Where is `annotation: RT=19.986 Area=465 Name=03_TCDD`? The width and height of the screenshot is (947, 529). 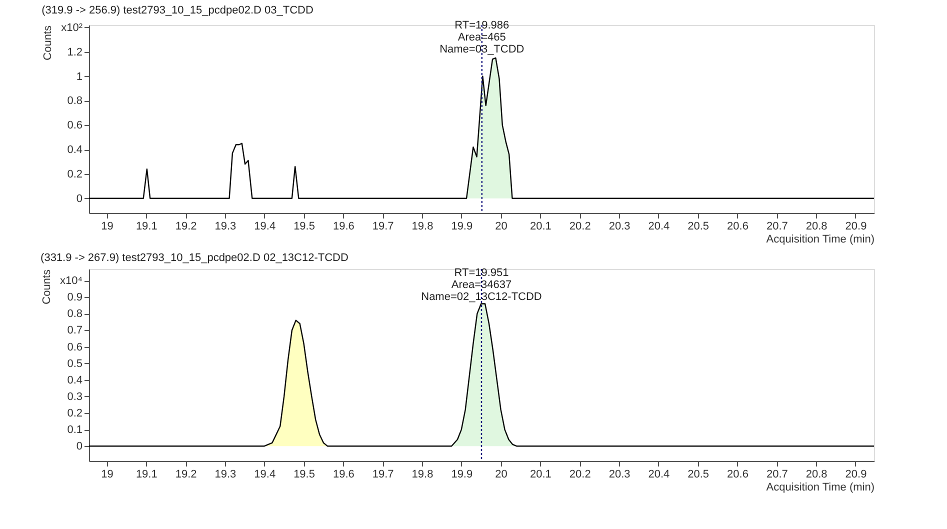 annotation: RT=19.986 Area=465 Name=03_TCDD is located at coordinates (482, 38).